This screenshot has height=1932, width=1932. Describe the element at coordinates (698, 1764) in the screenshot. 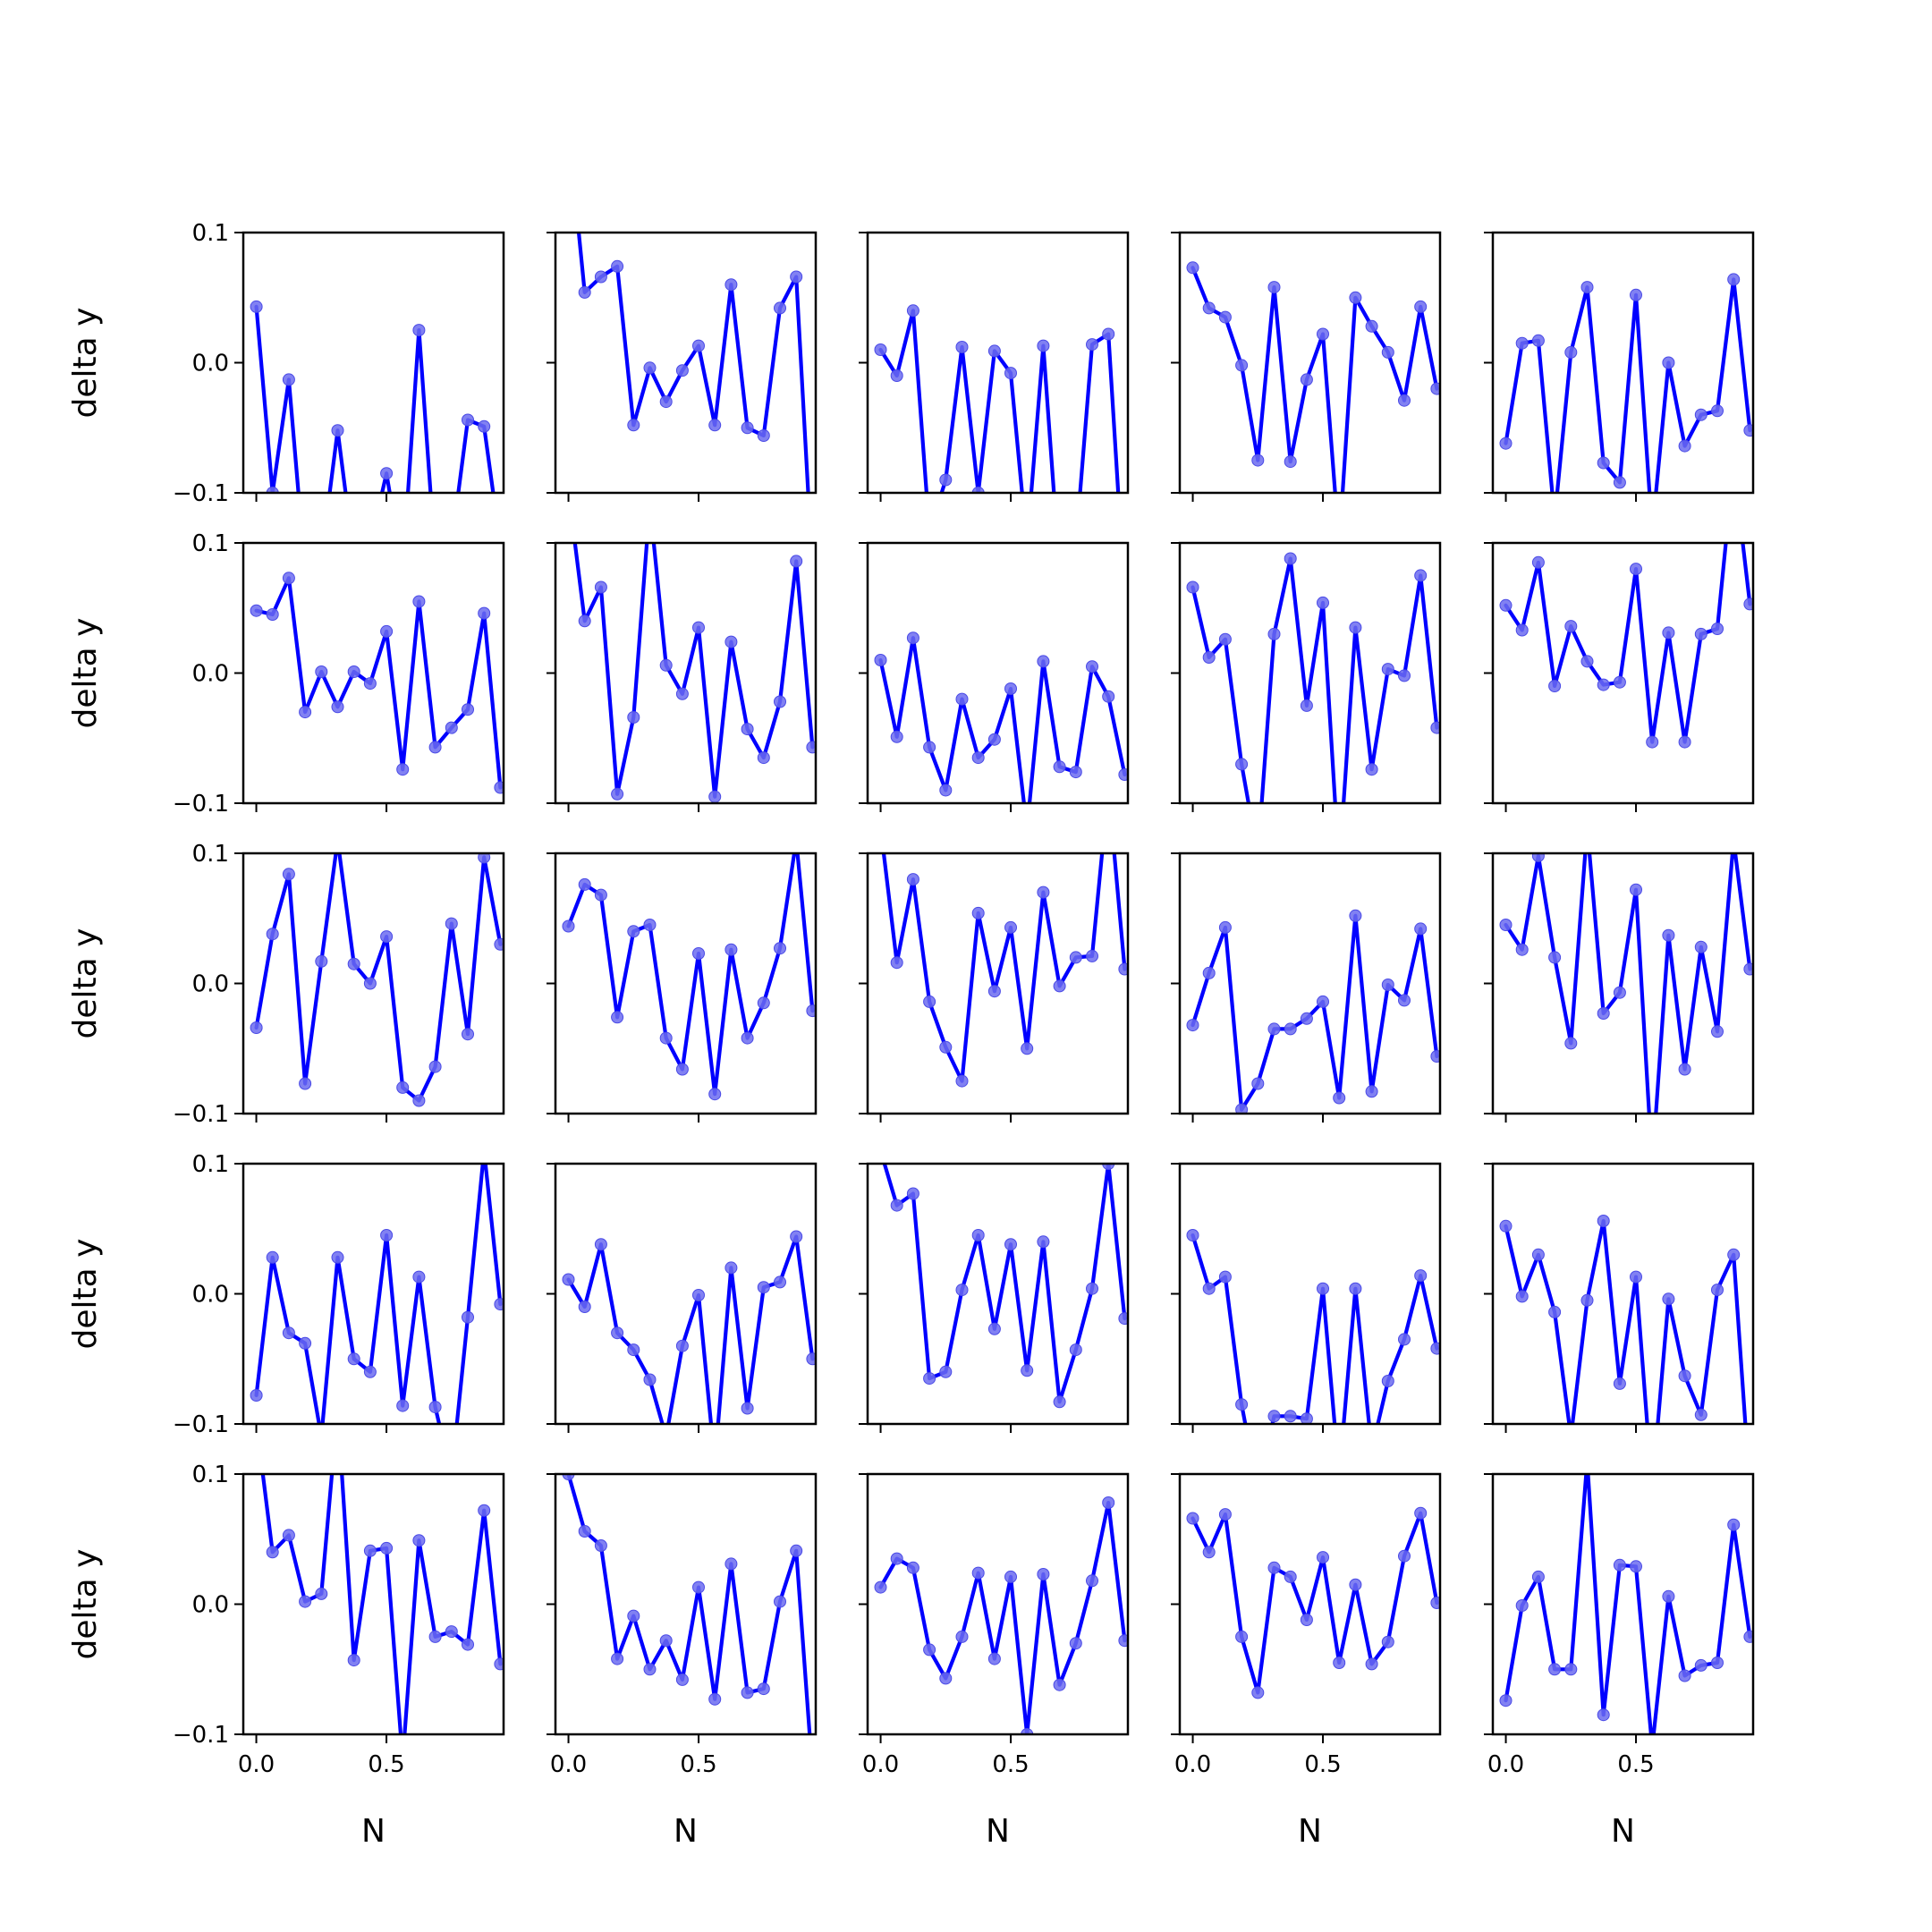

I see `x-tick-label: 0.5` at that location.